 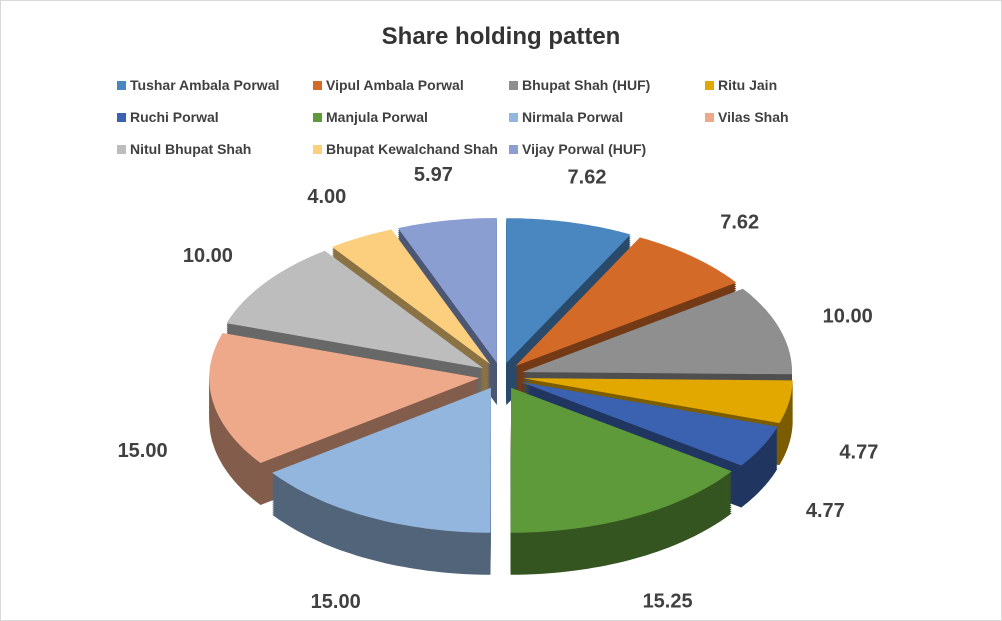 What do you see at coordinates (586, 85) in the screenshot?
I see `legend-label: Bhupat Shah (HUF)` at bounding box center [586, 85].